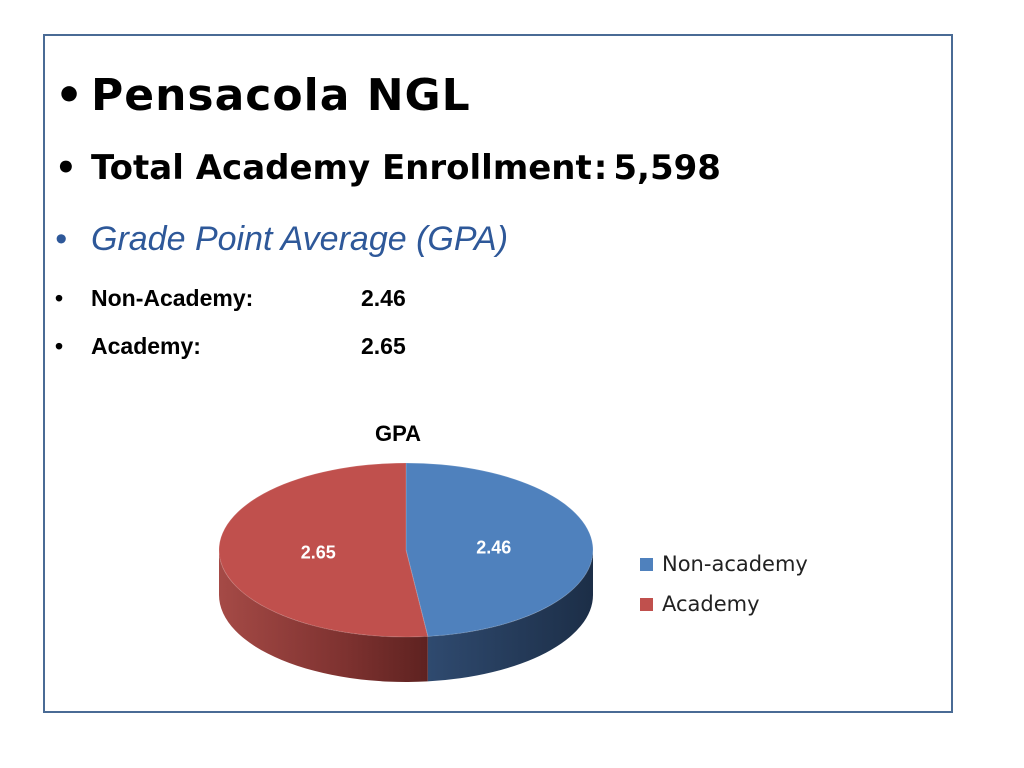 Image resolution: width=1024 pixels, height=768 pixels. What do you see at coordinates (383, 298) in the screenshot?
I see `stat-value: 2.46` at bounding box center [383, 298].